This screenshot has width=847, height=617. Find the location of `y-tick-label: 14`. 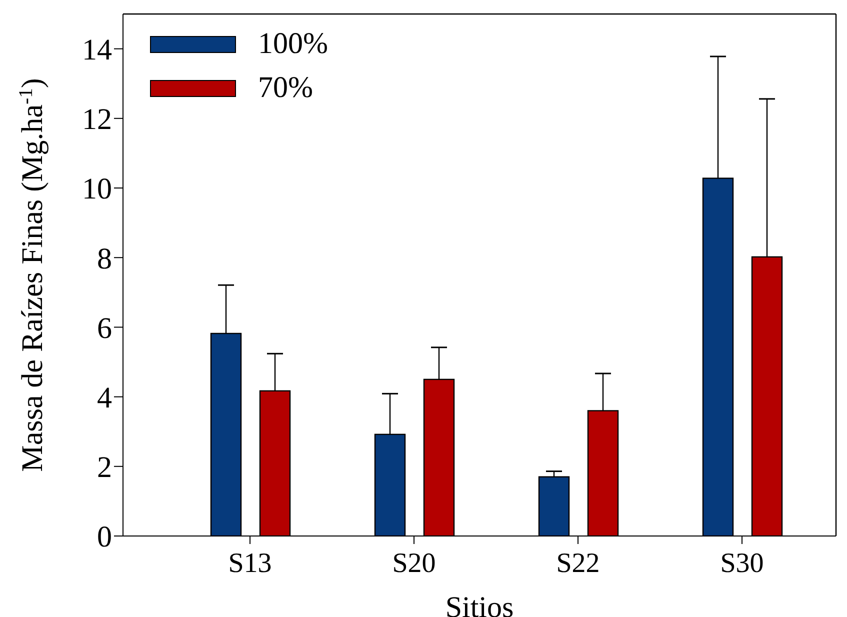

y-tick-label: 14 is located at coordinates (97, 49).